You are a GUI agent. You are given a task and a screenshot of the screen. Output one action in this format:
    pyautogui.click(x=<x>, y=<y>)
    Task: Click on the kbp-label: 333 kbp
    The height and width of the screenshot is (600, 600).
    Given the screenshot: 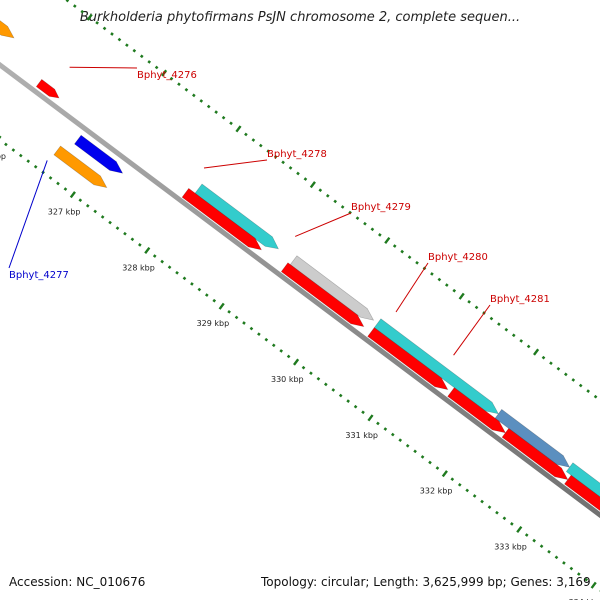 What is the action you would take?
    pyautogui.click(x=510, y=546)
    